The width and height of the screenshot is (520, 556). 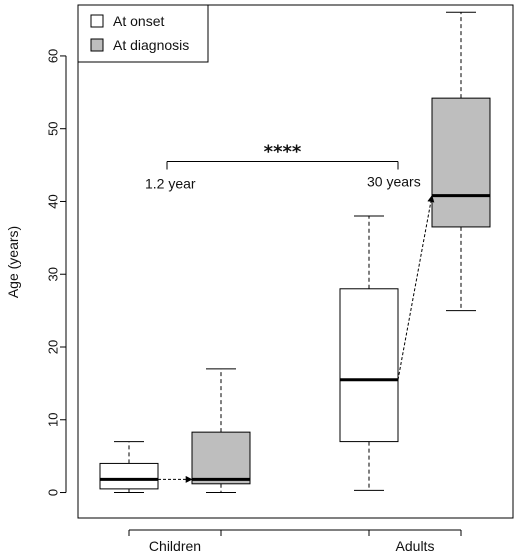 What do you see at coordinates (53, 492) in the screenshot?
I see `y-tick-label: 0` at bounding box center [53, 492].